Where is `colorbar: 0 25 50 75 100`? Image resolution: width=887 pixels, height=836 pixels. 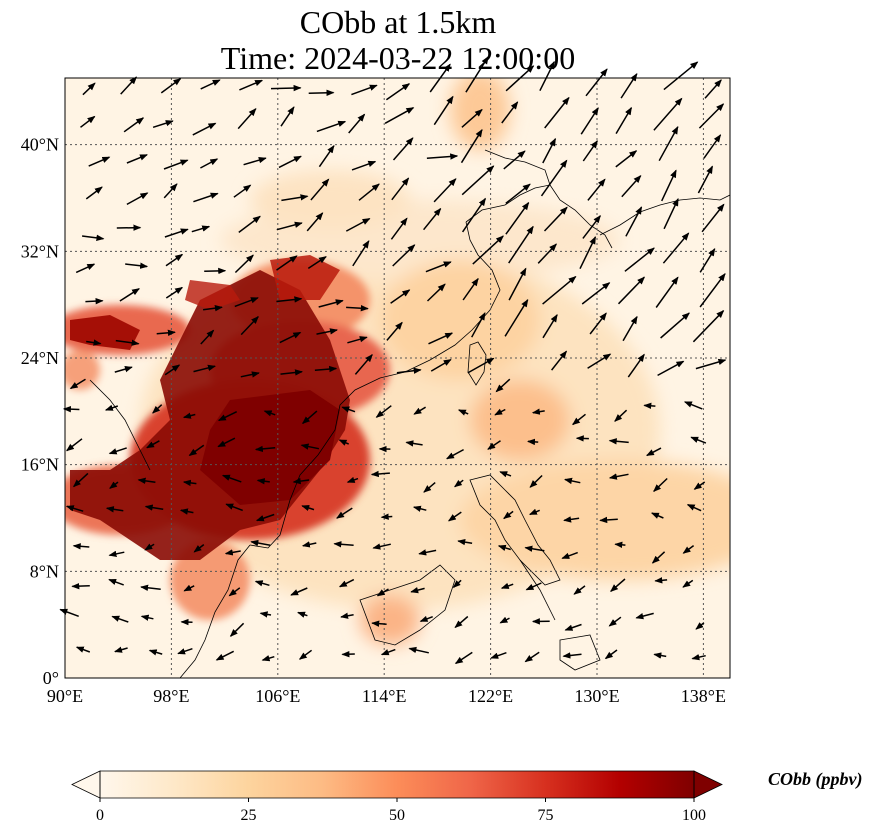 colorbar: 0 25 50 75 100 is located at coordinates (397, 797).